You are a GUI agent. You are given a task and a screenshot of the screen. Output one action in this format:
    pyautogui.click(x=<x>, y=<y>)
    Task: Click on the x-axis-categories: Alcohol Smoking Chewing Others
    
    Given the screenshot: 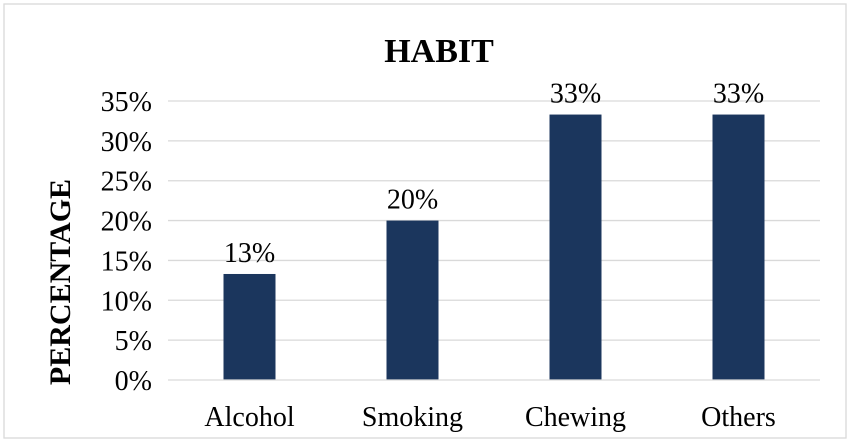 What is the action you would take?
    pyautogui.click(x=489, y=417)
    